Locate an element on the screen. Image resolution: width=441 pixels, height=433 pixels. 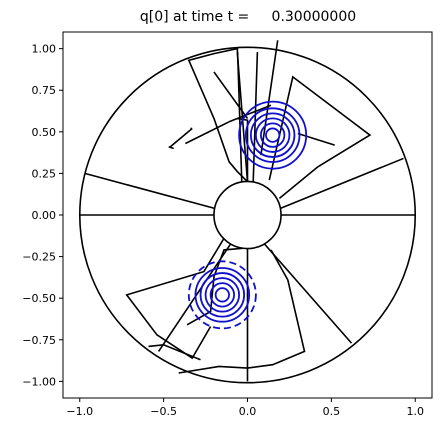
y-tick-label: −1.00 is located at coordinates (39, 381).